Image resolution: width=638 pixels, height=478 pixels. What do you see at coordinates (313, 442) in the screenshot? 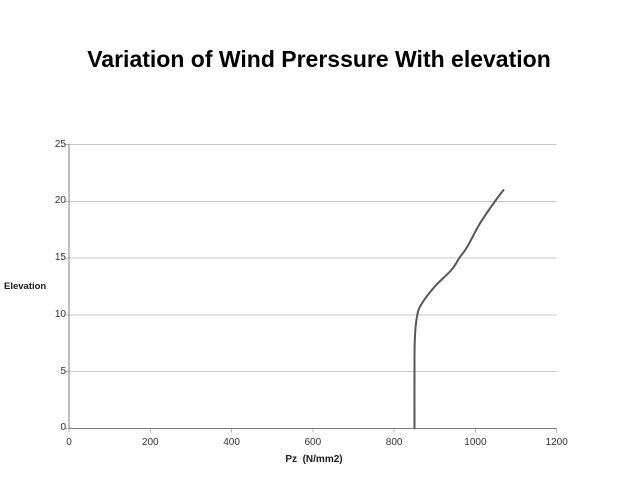
I see `x-tick-label: 600` at bounding box center [313, 442].